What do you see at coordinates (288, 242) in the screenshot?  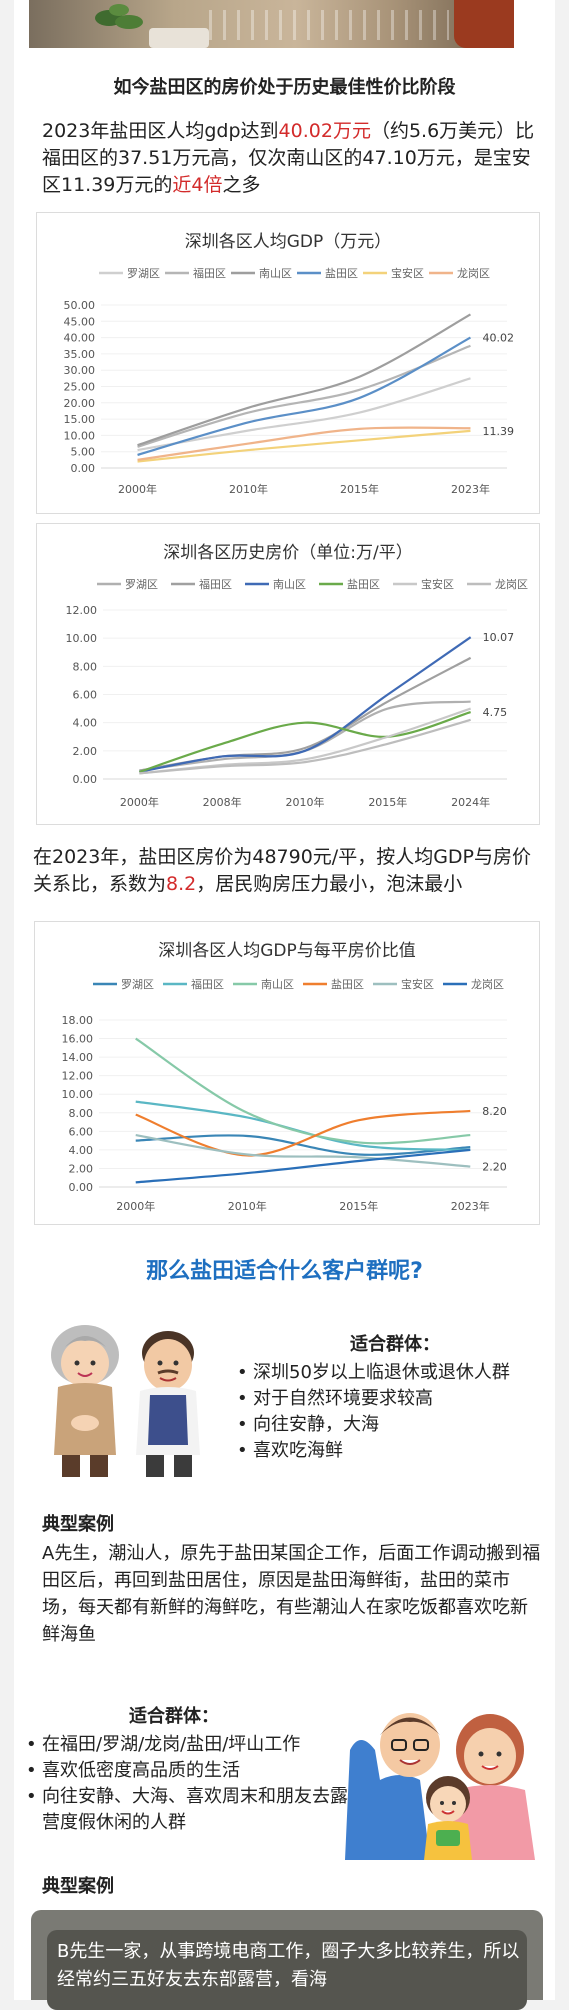 I see `chart-title: 深圳各区人均GDP（万元）` at bounding box center [288, 242].